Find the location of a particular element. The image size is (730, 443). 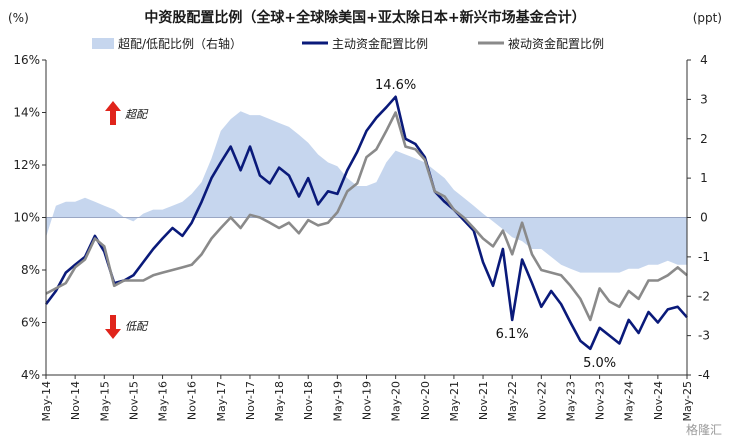

left-axis-unit: (%) is located at coordinates (18, 18).